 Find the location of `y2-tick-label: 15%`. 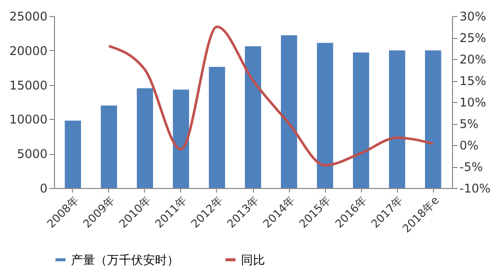

y2-tick-label: 15% is located at coordinates (473, 81).